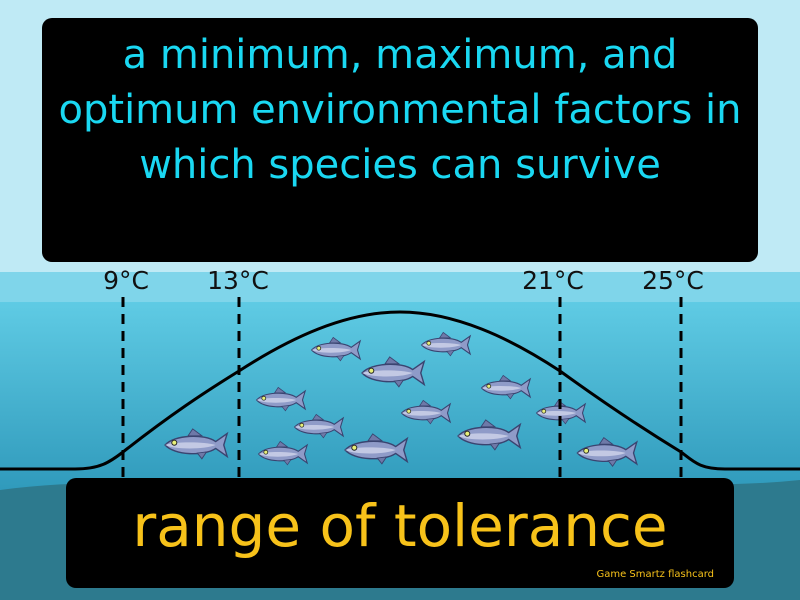 The height and width of the screenshot is (600, 800). What do you see at coordinates (126, 280) in the screenshot?
I see `temp-label-9: 9°C` at bounding box center [126, 280].